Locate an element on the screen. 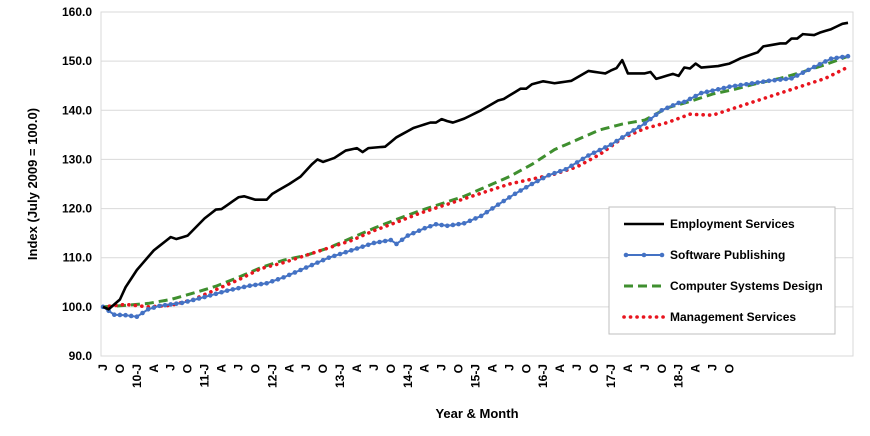  x-tick-label: 10-J is located at coordinates (137, 376).